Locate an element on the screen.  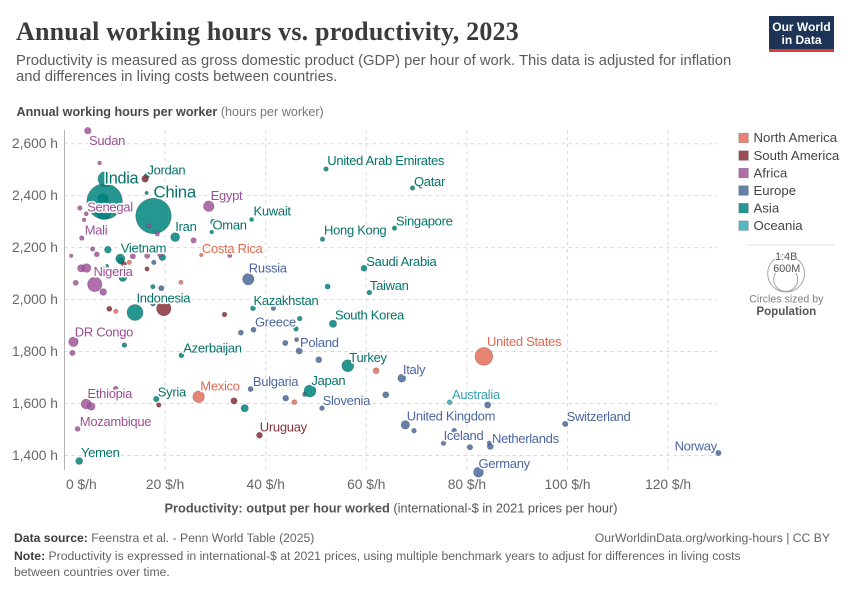
svg-text: Mali is located at coordinates (96, 229).